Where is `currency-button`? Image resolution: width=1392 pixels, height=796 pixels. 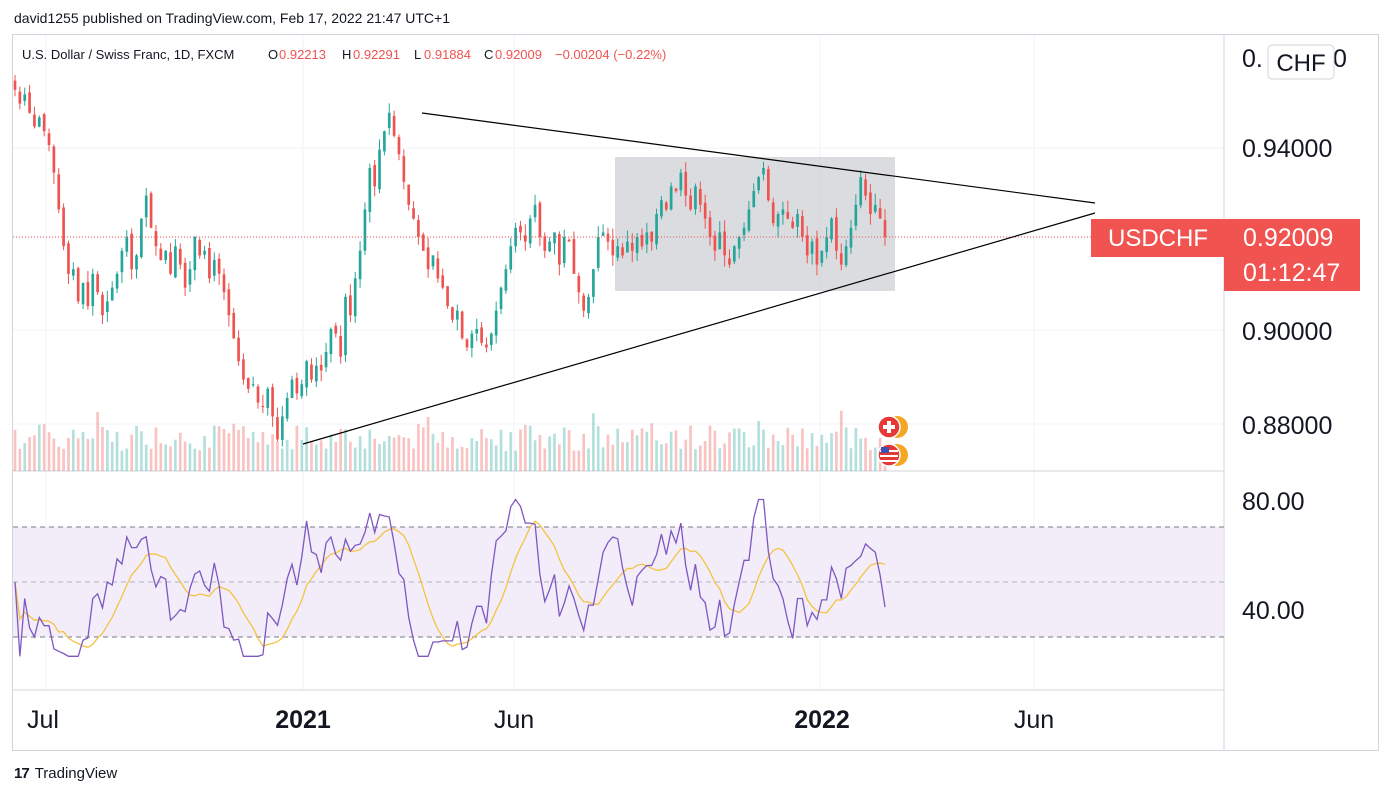 currency-button is located at coordinates (1301, 62).